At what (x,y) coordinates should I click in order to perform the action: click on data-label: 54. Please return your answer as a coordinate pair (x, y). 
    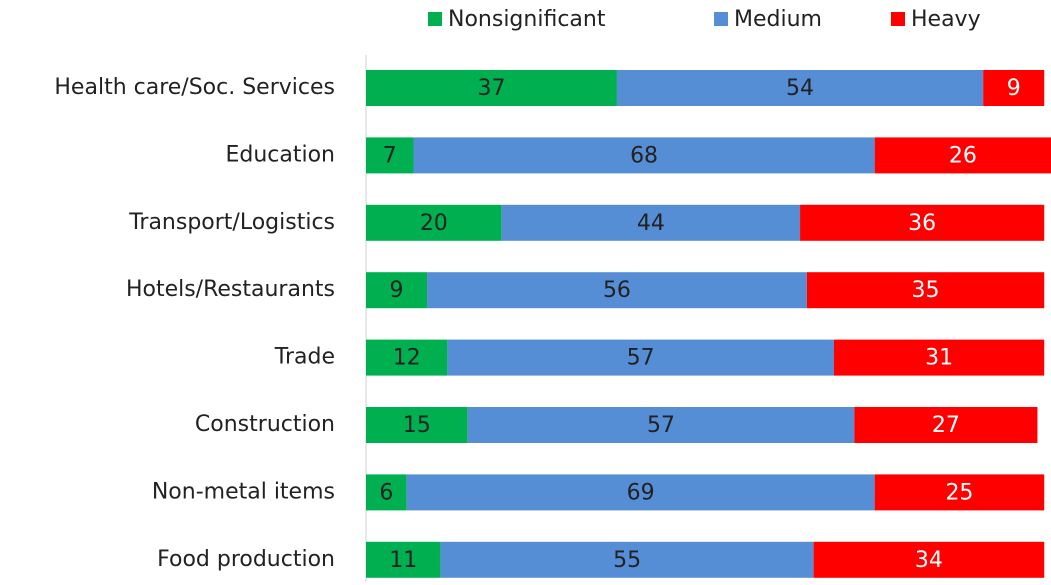
    Looking at the image, I should click on (800, 88).